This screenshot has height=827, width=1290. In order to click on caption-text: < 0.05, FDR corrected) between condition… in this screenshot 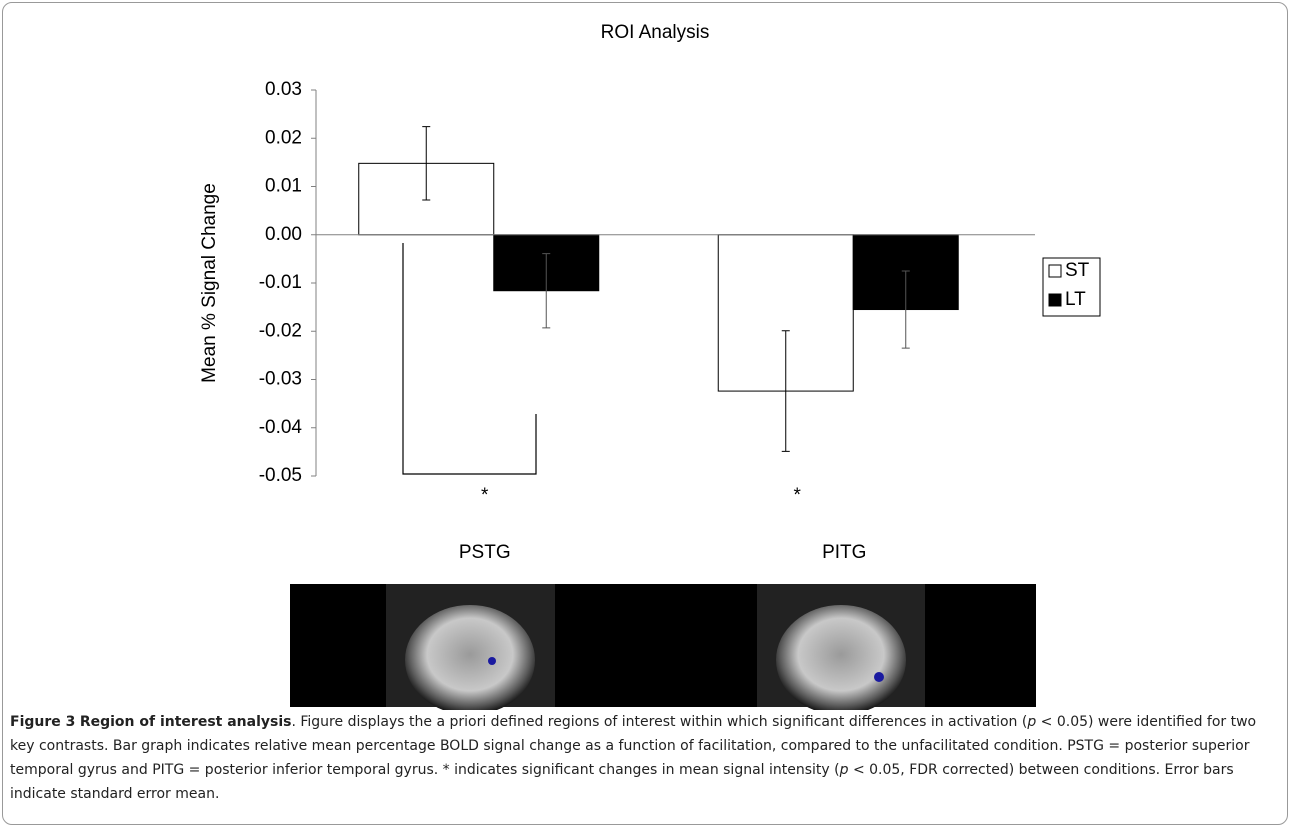, I will do `click(622, 782)`.